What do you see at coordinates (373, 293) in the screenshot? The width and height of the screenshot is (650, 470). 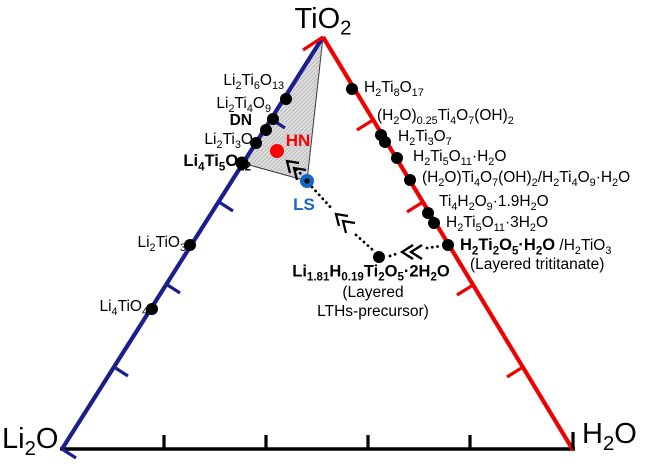 I see `label-lths-precursor-note-line1: (Layered` at bounding box center [373, 293].